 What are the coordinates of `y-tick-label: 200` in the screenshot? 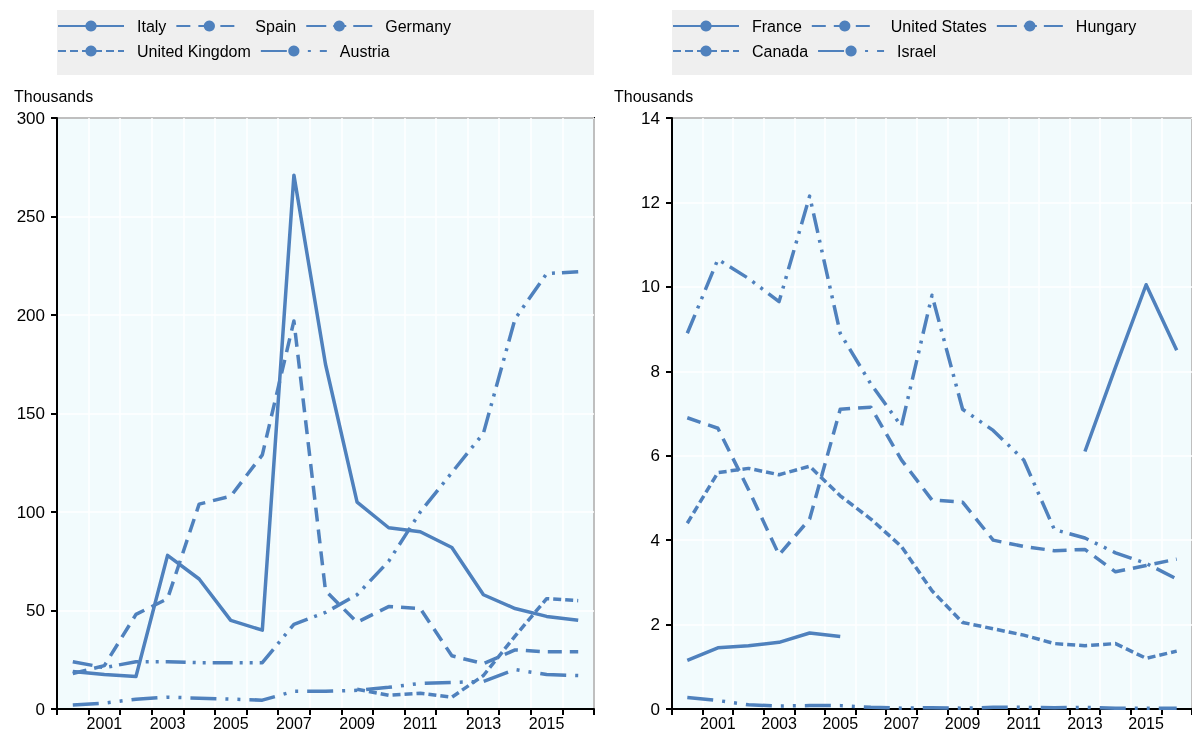 It's located at (30, 315).